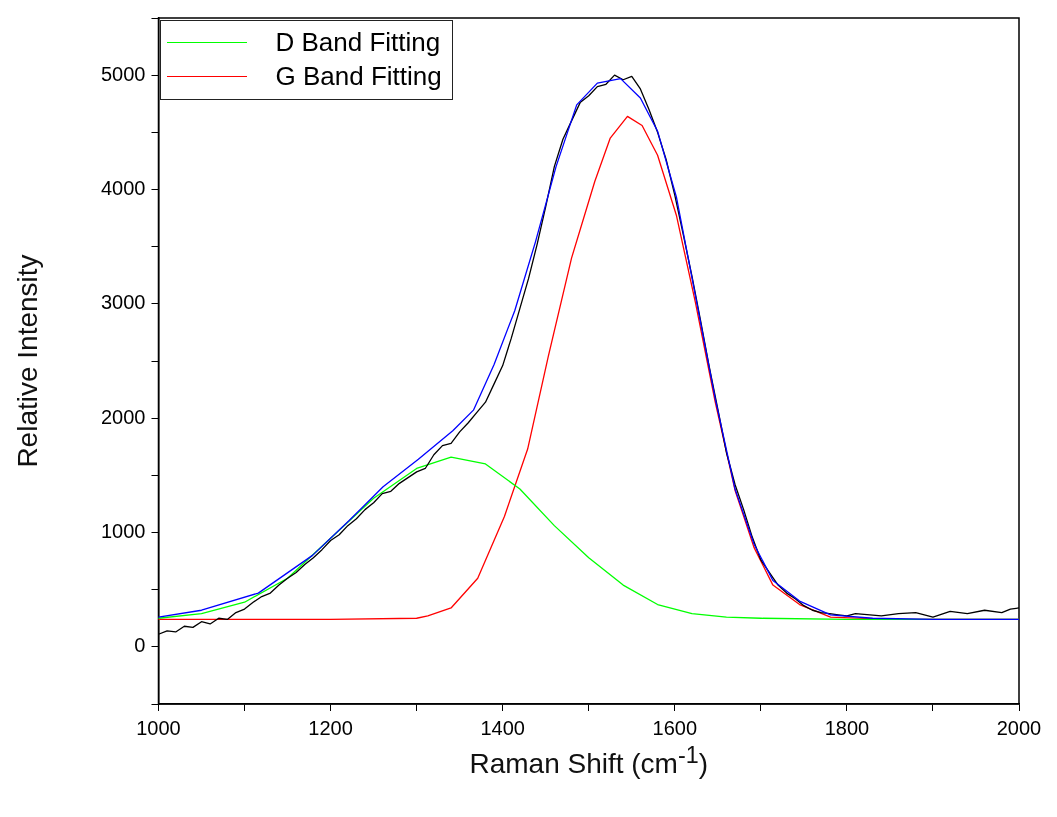  Describe the element at coordinates (358, 76) in the screenshot. I see `legend-label: G Band Fitting` at that location.